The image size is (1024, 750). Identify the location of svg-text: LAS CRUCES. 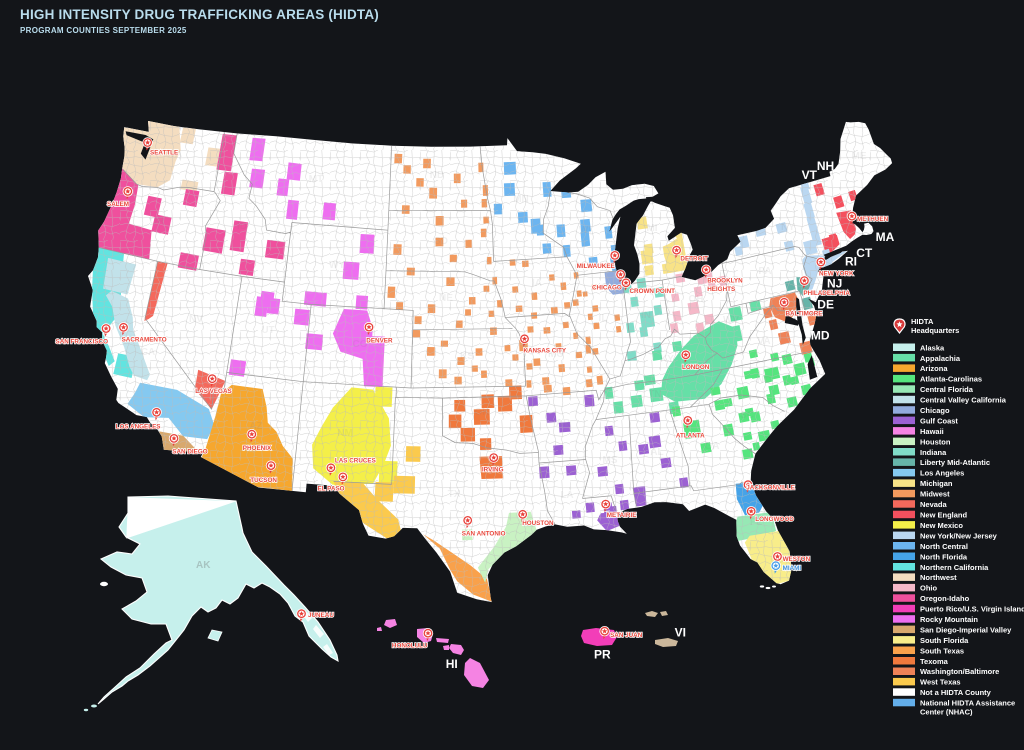
(355, 461).